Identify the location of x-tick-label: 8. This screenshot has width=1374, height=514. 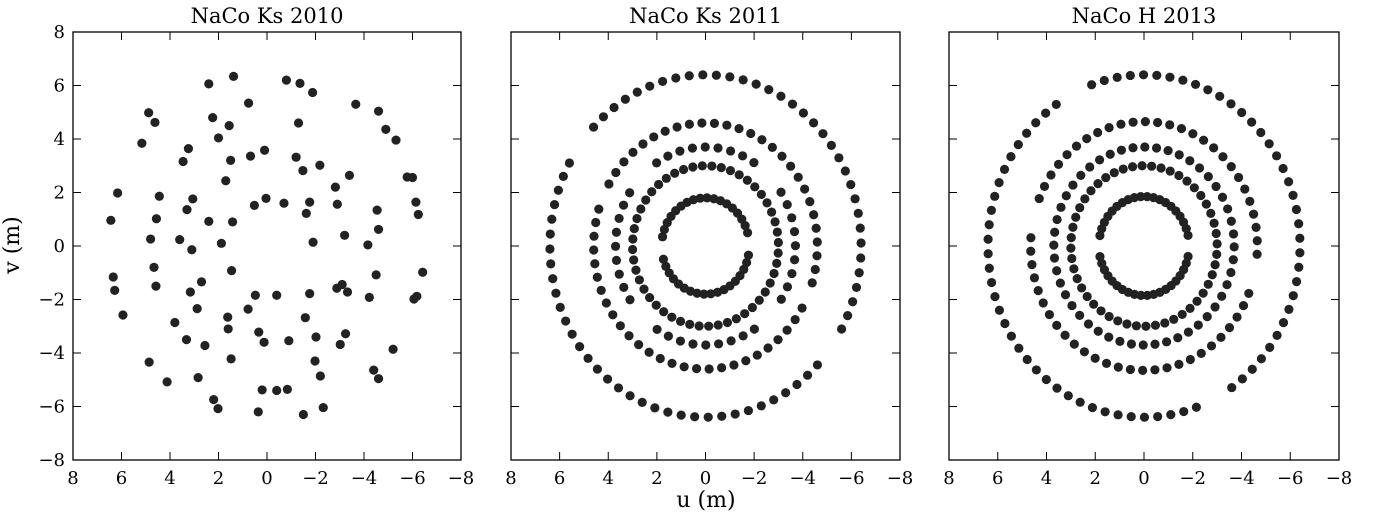
(510, 478).